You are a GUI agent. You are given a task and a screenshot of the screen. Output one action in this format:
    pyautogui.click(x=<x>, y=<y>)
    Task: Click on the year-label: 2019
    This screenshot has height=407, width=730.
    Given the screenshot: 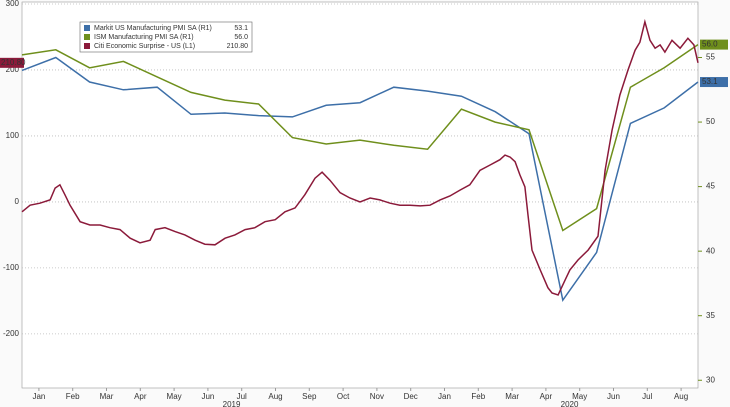 What is the action you would take?
    pyautogui.click(x=232, y=403)
    